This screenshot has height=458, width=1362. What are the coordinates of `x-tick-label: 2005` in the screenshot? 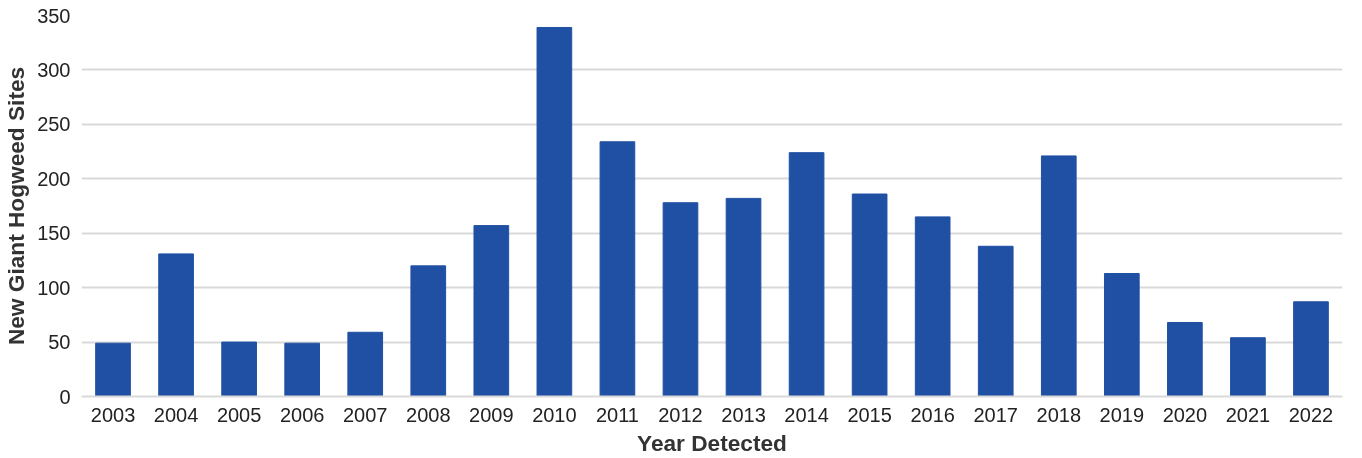 It's located at (239, 414).